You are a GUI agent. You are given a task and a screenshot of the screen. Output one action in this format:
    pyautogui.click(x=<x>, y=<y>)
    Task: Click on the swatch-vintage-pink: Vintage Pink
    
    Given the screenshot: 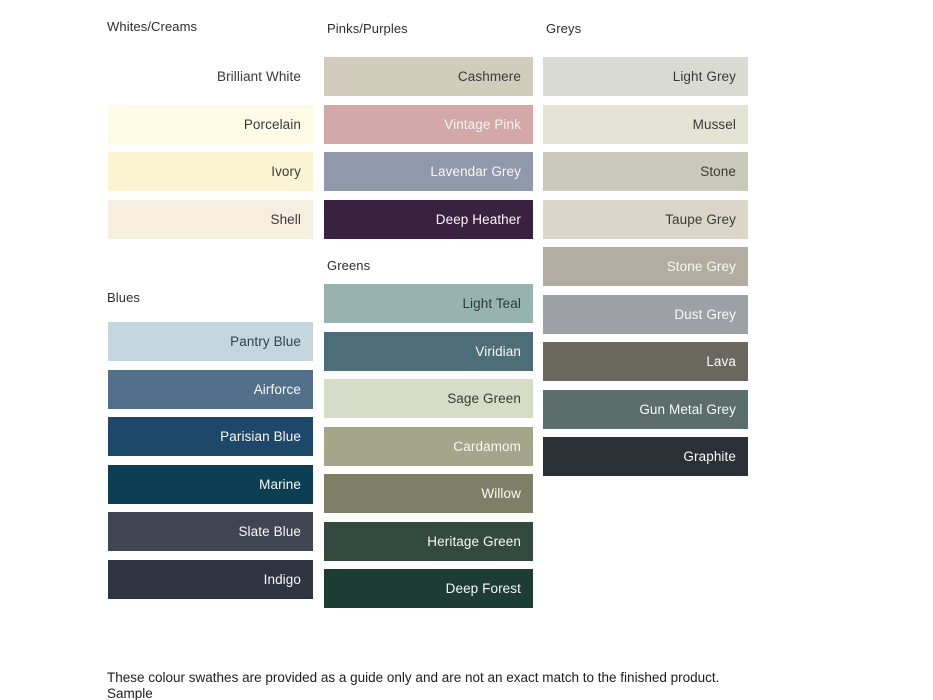 What is the action you would take?
    pyautogui.click(x=428, y=124)
    